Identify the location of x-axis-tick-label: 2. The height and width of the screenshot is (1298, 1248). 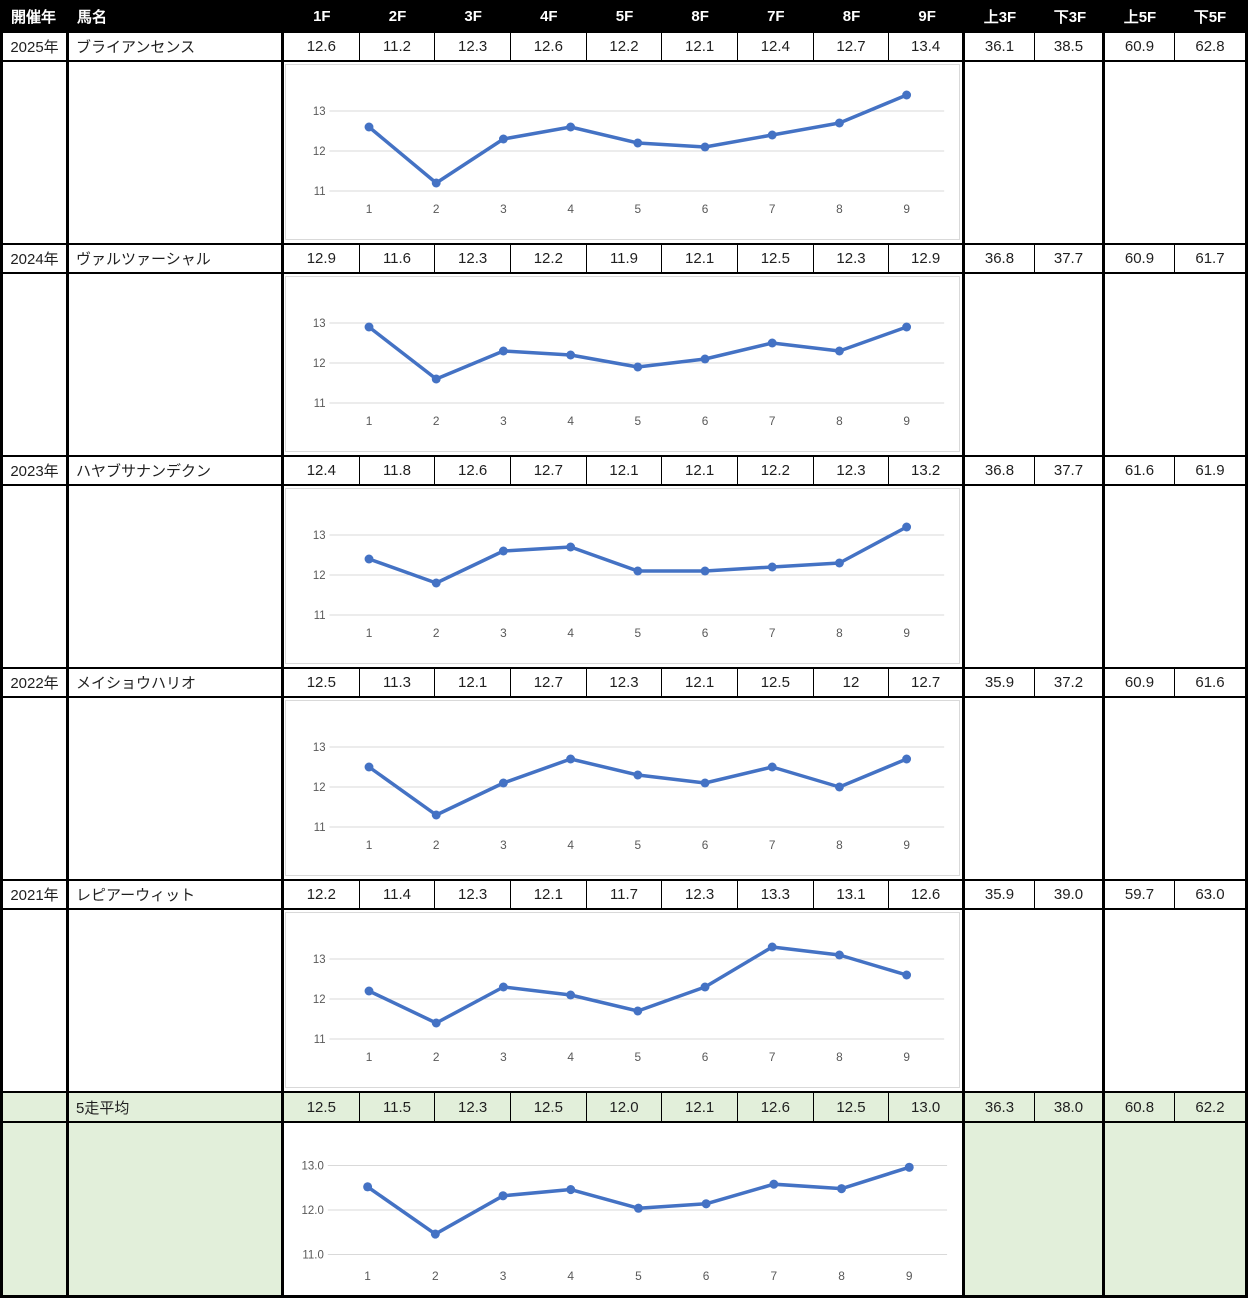
(436, 421).